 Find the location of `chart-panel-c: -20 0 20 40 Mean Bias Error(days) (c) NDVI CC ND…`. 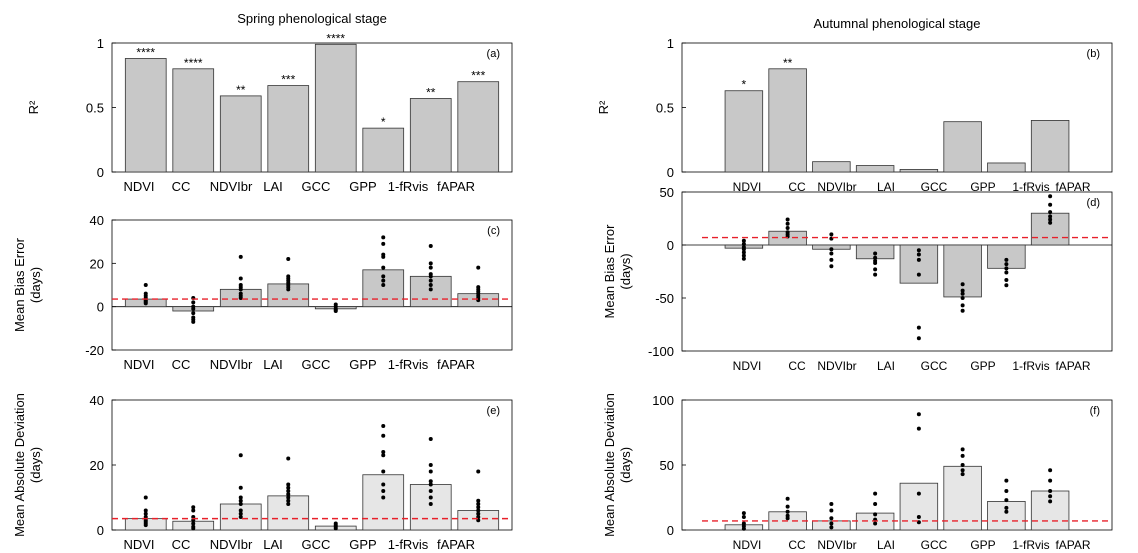

chart-panel-c: -20 0 20 40 Mean Bias Error(days) (c) NDVI CC ND… is located at coordinates (262, 292).